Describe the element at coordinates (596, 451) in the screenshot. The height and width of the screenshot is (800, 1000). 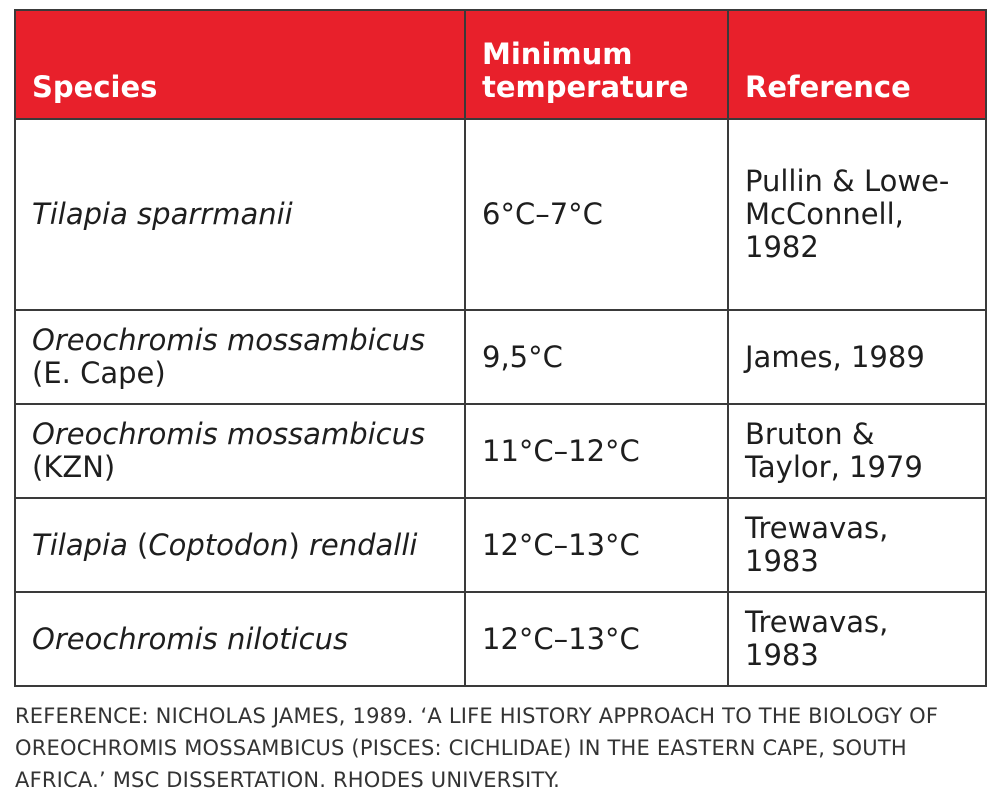
I see `temperature-cell: 11°C–12°C` at that location.